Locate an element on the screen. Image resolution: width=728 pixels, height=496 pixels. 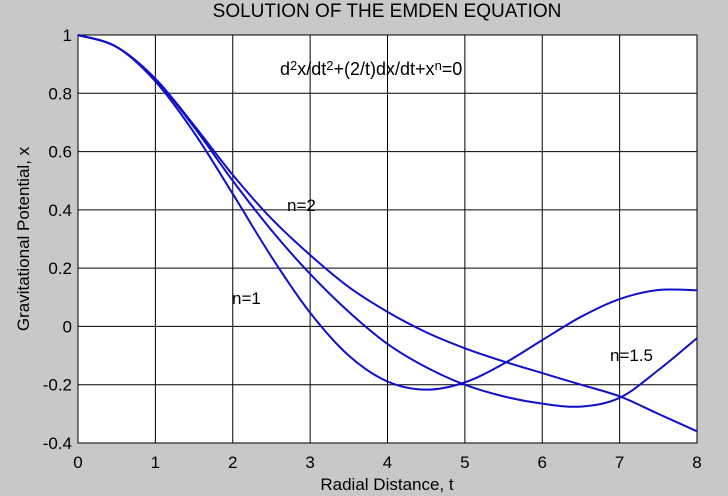
equation: d2x/dt2+(2/t)dx/dt+xn=0 is located at coordinates (371, 68).